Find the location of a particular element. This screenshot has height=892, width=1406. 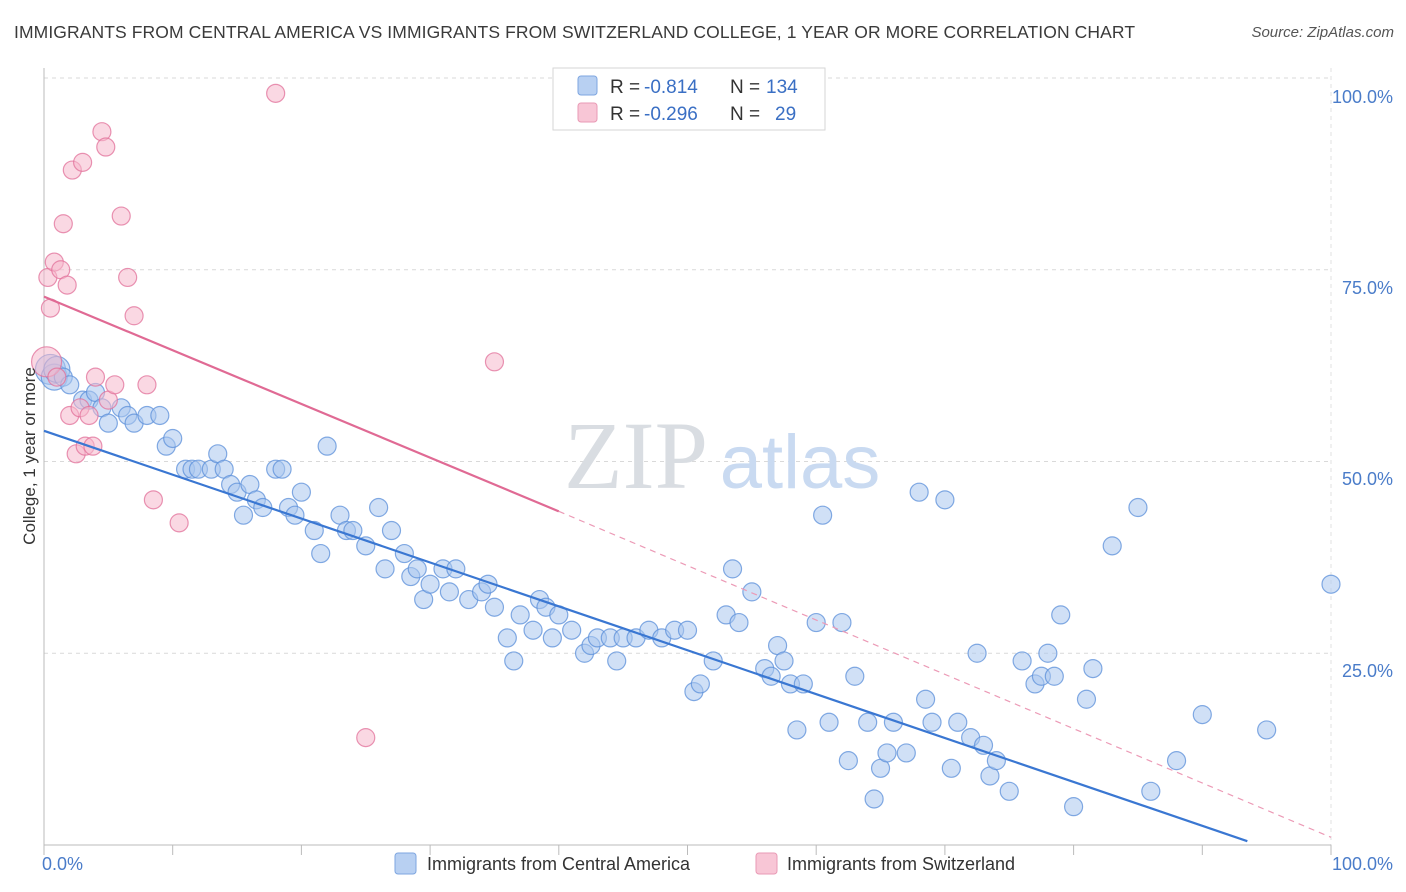

x-tick-label-start: 0.0% is located at coordinates (62, 864).